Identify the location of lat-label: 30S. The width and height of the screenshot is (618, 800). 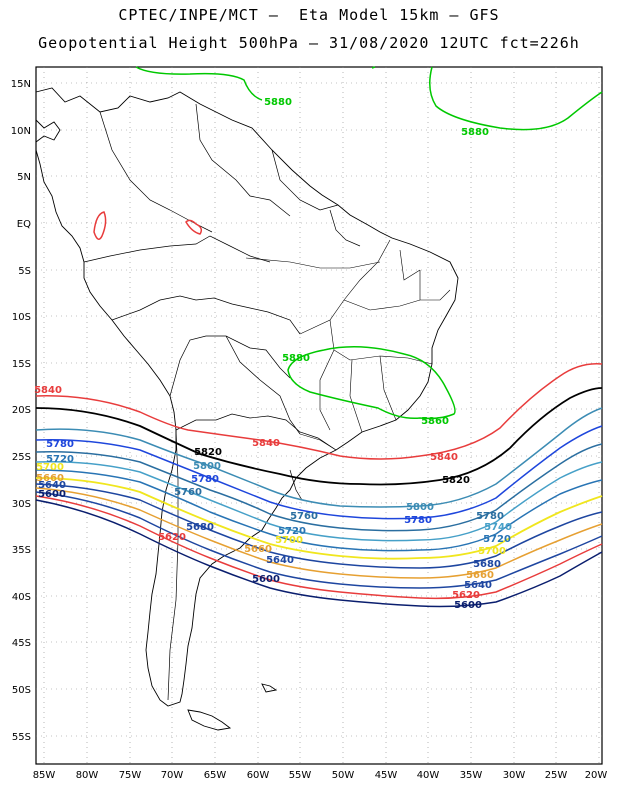
(21, 504).